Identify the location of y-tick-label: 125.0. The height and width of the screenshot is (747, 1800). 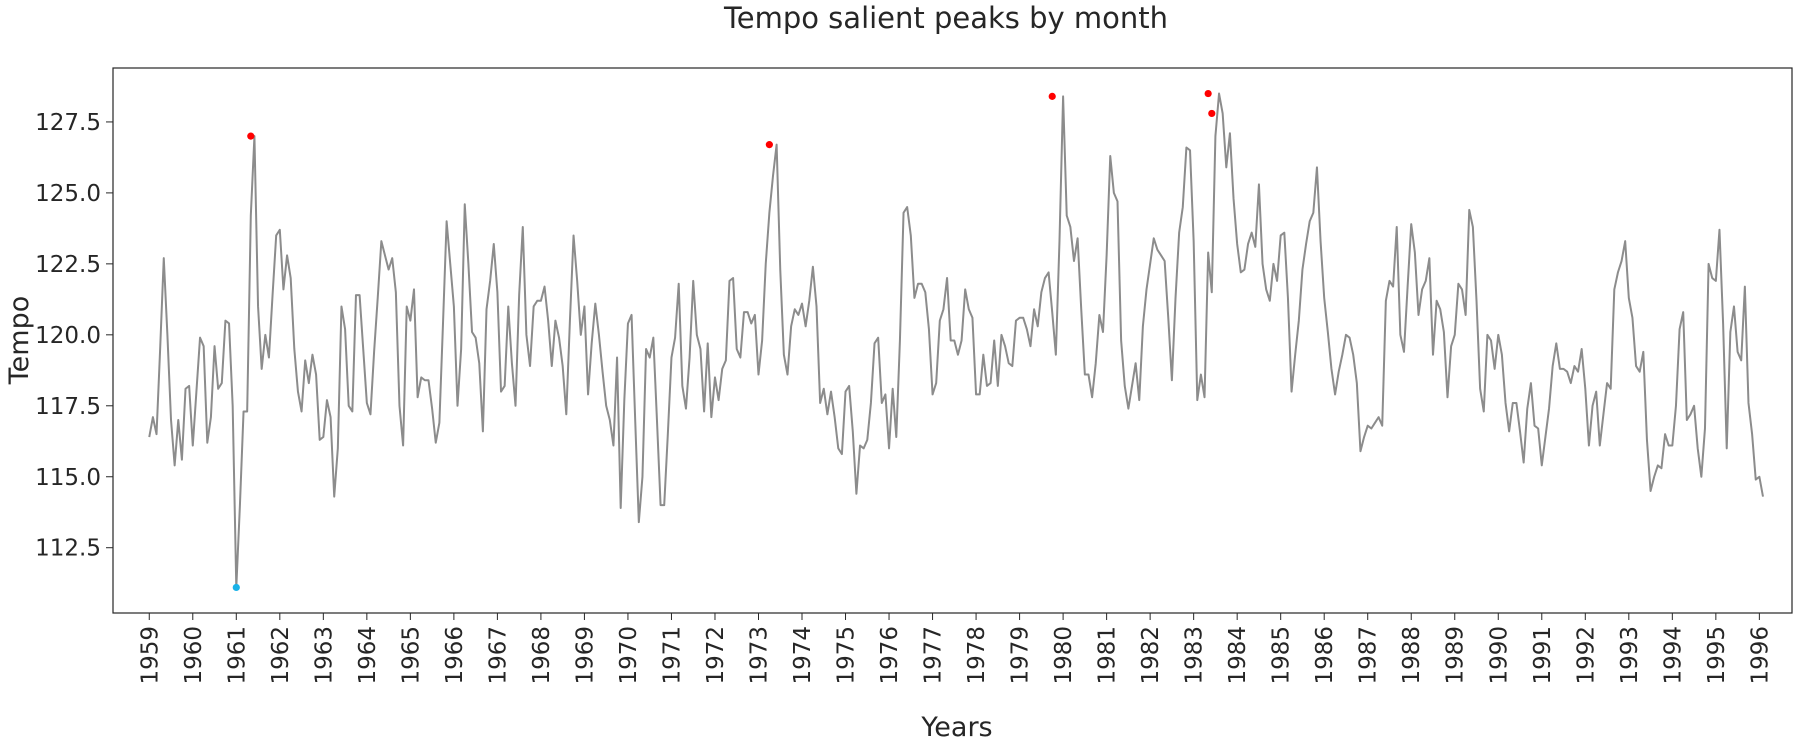
(68, 194).